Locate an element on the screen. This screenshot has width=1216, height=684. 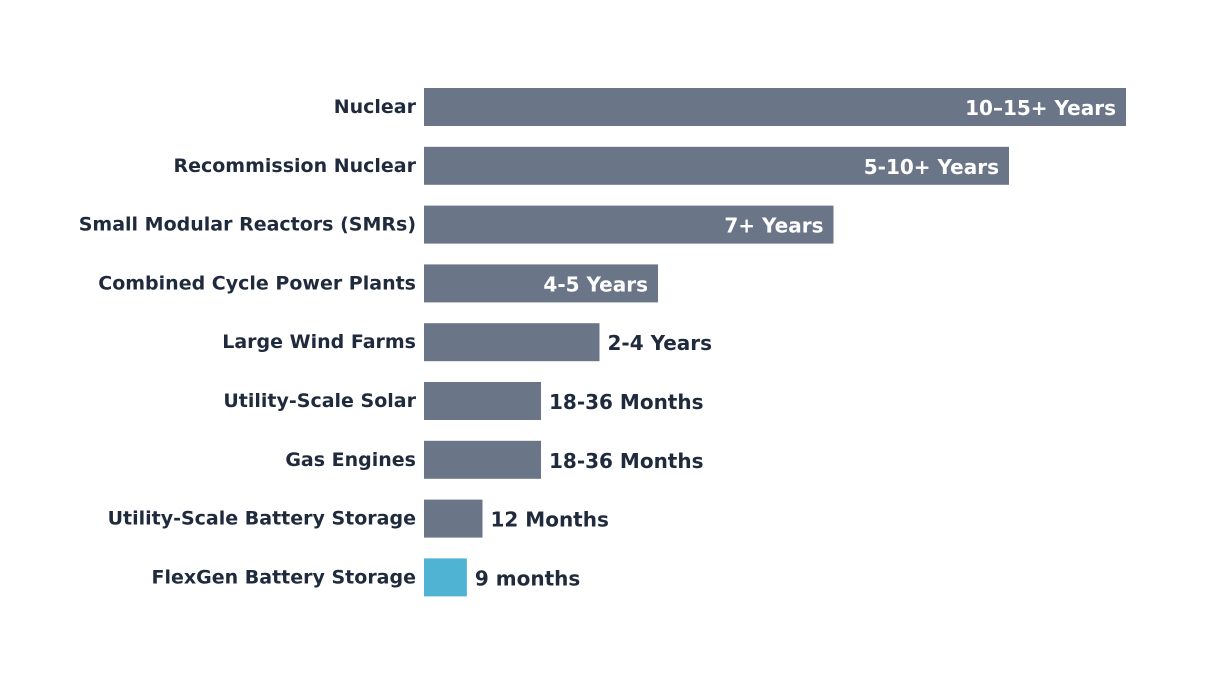
value-label: 10–15+ Years is located at coordinates (1040, 108).